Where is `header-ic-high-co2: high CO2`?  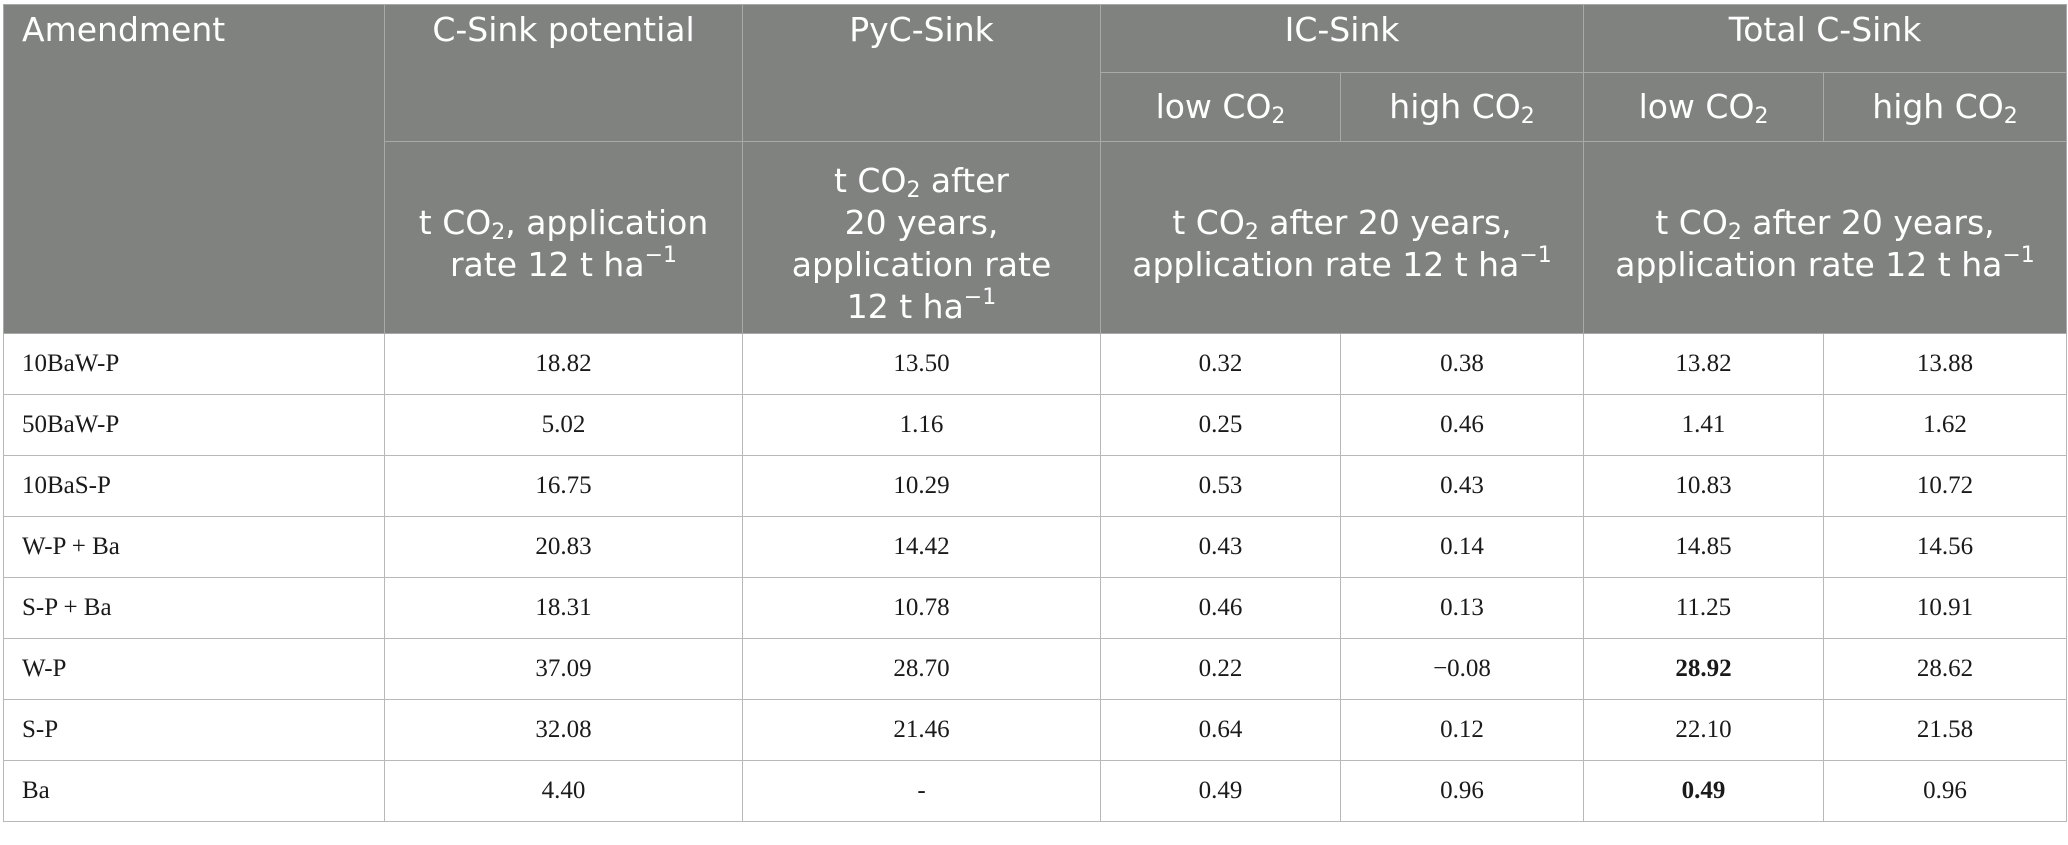 header-ic-high-co2: high CO2 is located at coordinates (1462, 107).